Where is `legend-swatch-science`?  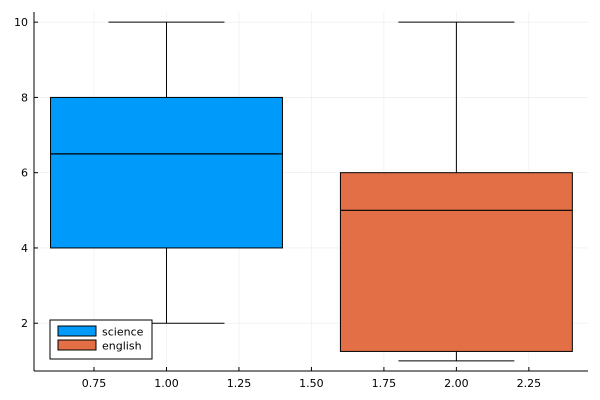 legend-swatch-science is located at coordinates (77, 331).